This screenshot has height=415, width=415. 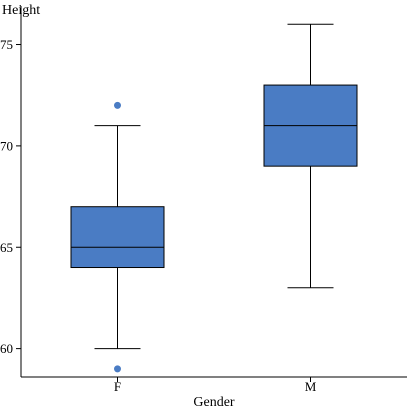 What do you see at coordinates (6, 145) in the screenshot?
I see `y-tick-label: 70` at bounding box center [6, 145].